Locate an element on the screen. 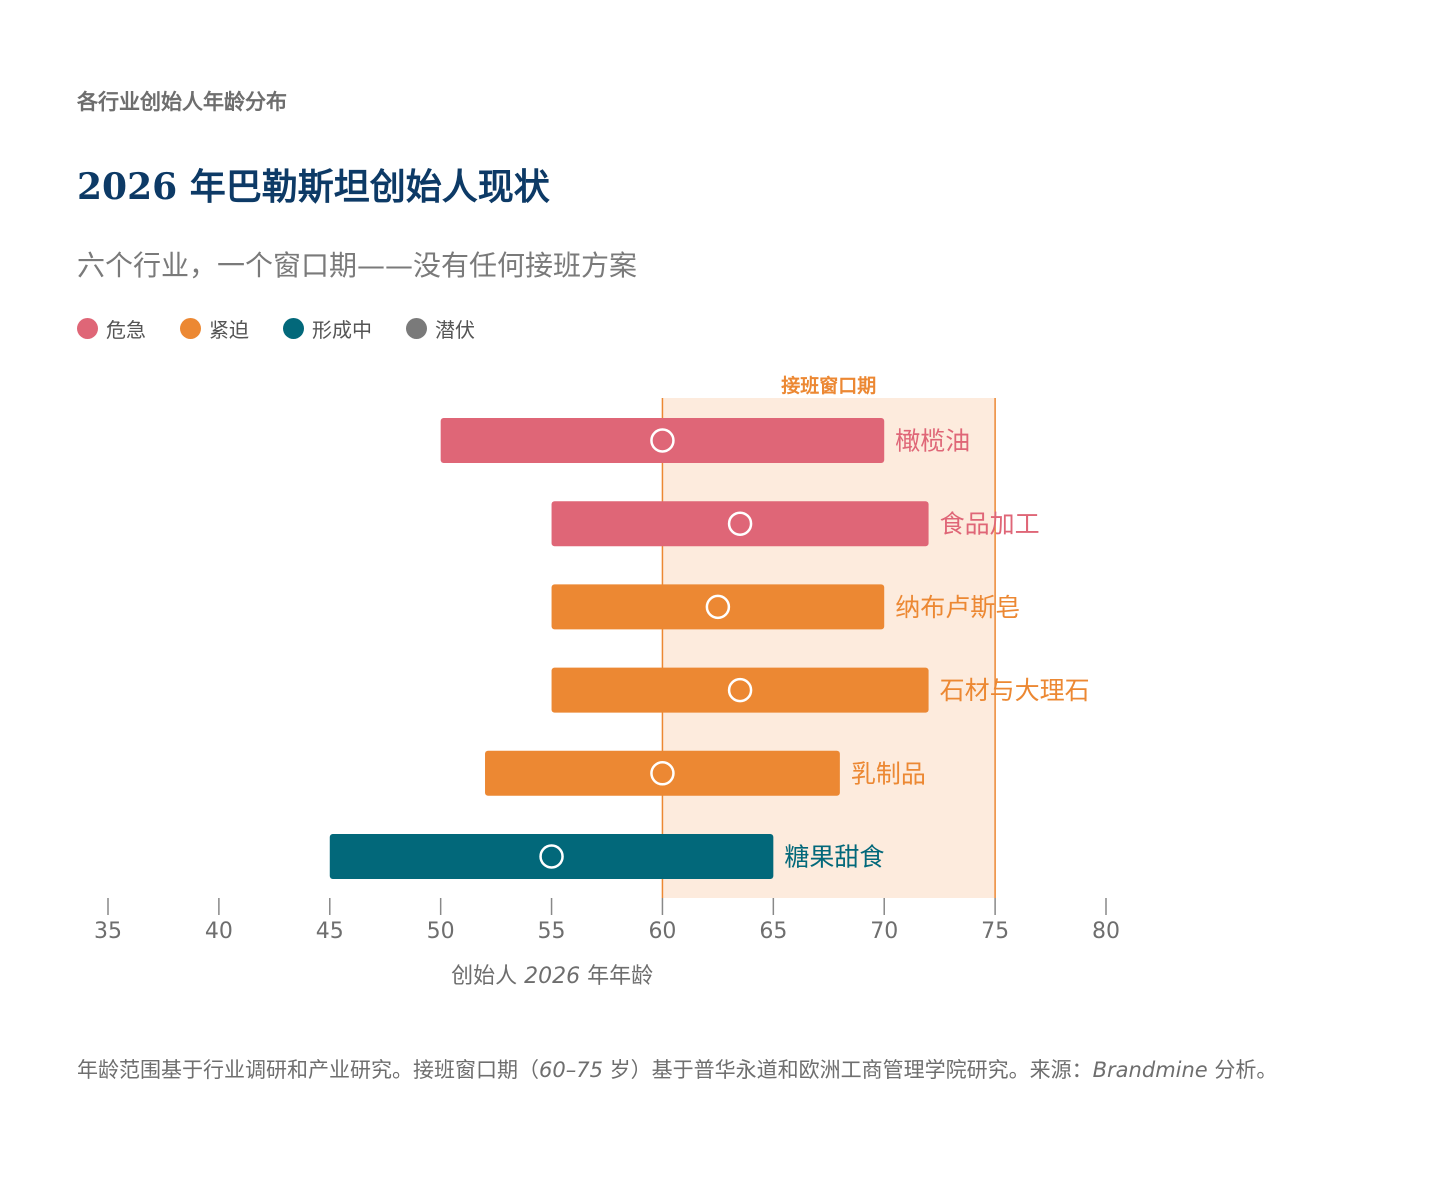  x-tick-label: 70 is located at coordinates (884, 931).